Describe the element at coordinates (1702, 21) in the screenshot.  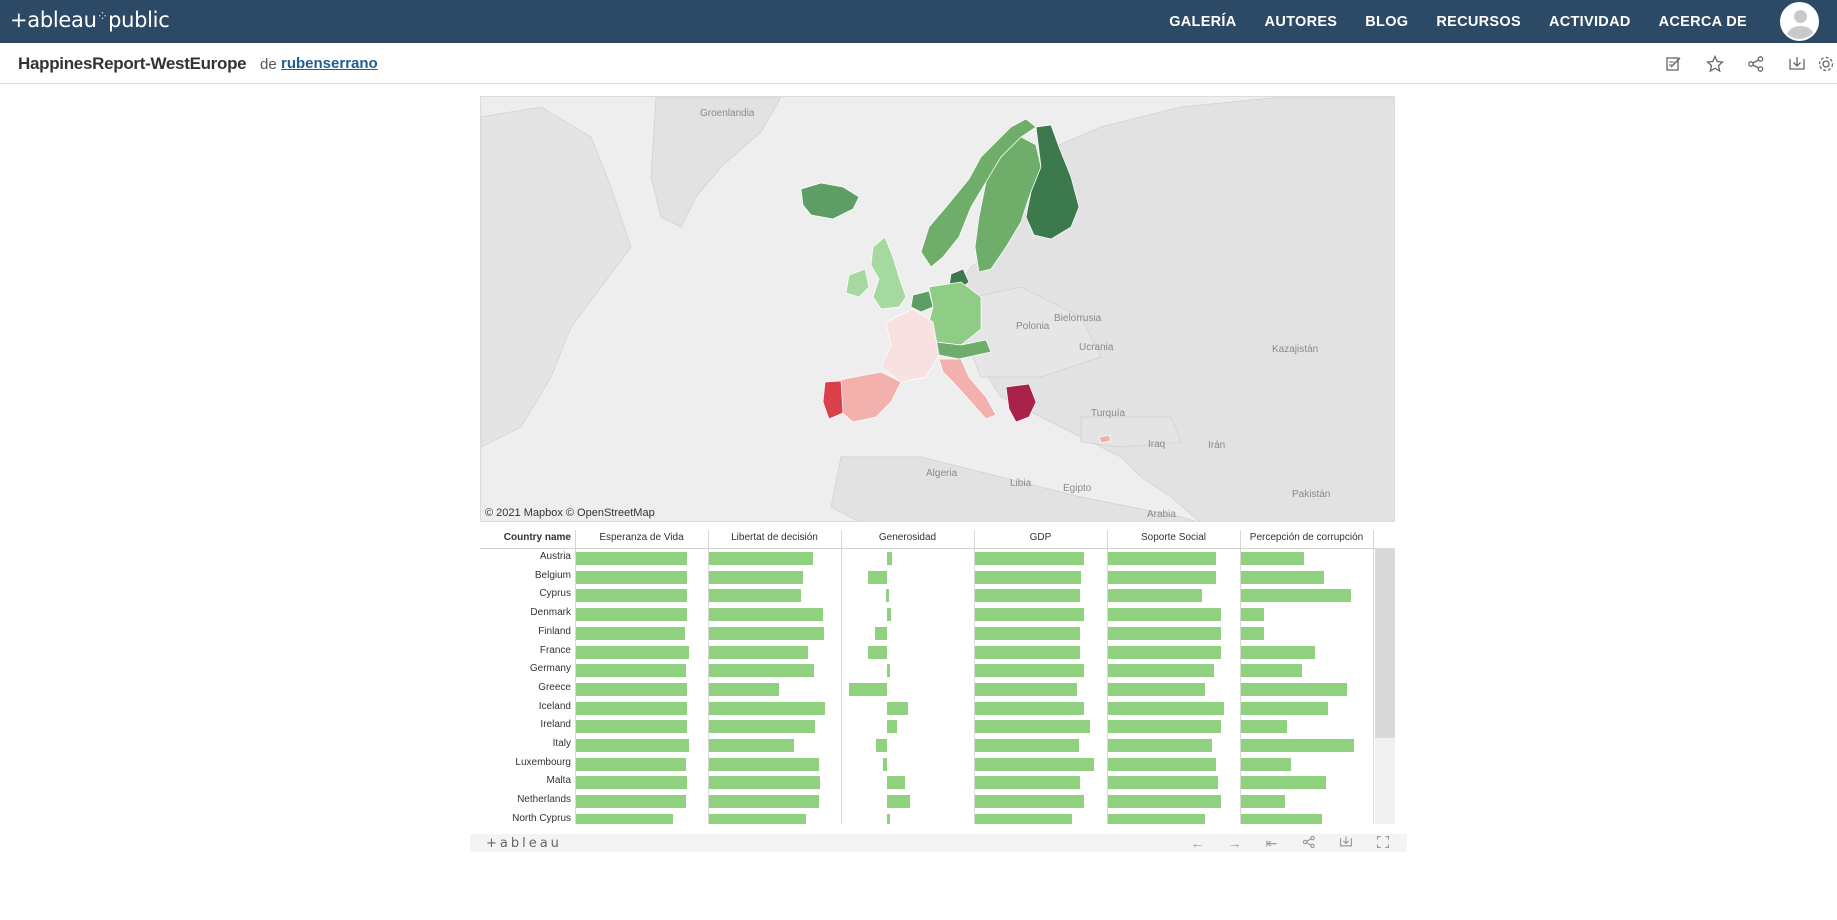
I see `nav-item-acerca-de: ACERCA DE` at that location.